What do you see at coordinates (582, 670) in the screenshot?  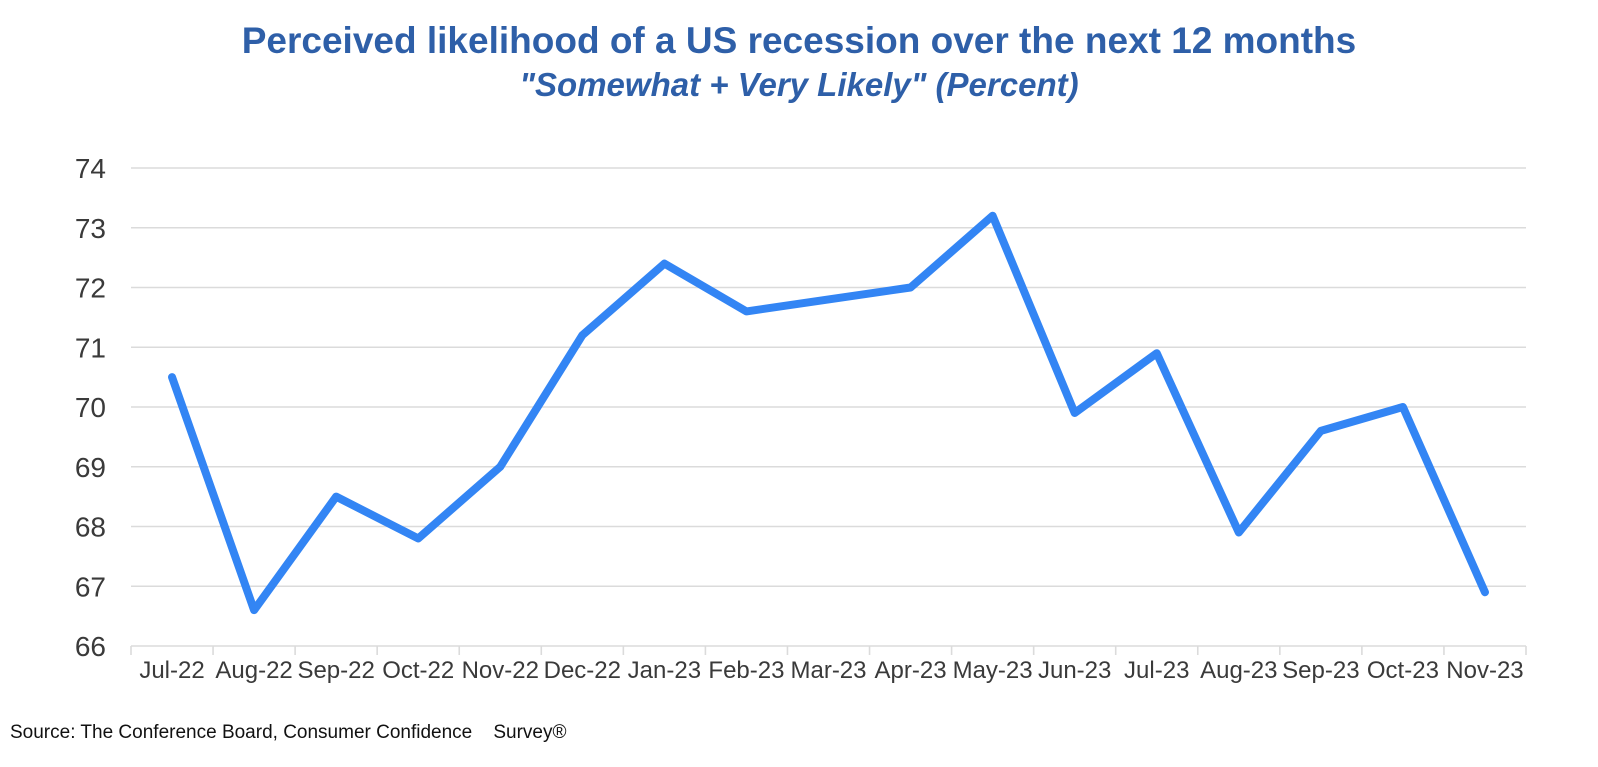 I see `x-tick-label: Dec-22` at bounding box center [582, 670].